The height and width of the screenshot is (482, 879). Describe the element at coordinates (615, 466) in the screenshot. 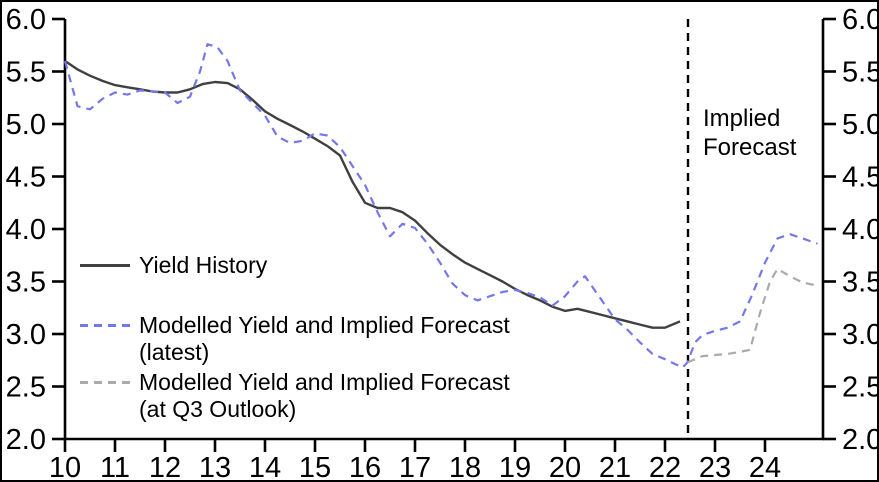

I see `x-tick-label: 21` at that location.